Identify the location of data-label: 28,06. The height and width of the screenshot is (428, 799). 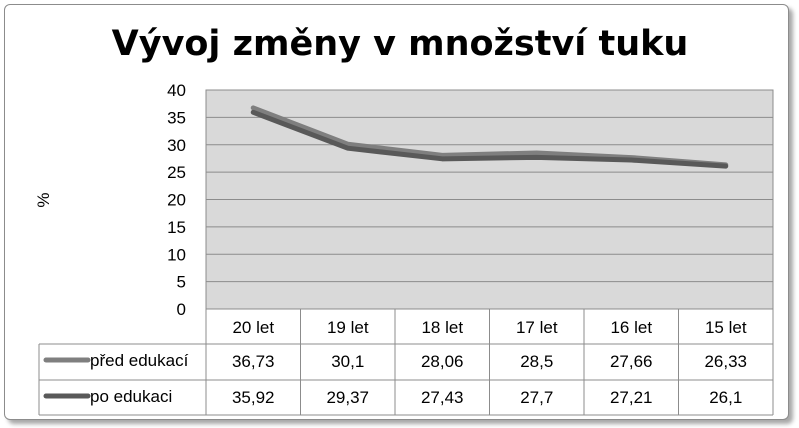
(442, 361).